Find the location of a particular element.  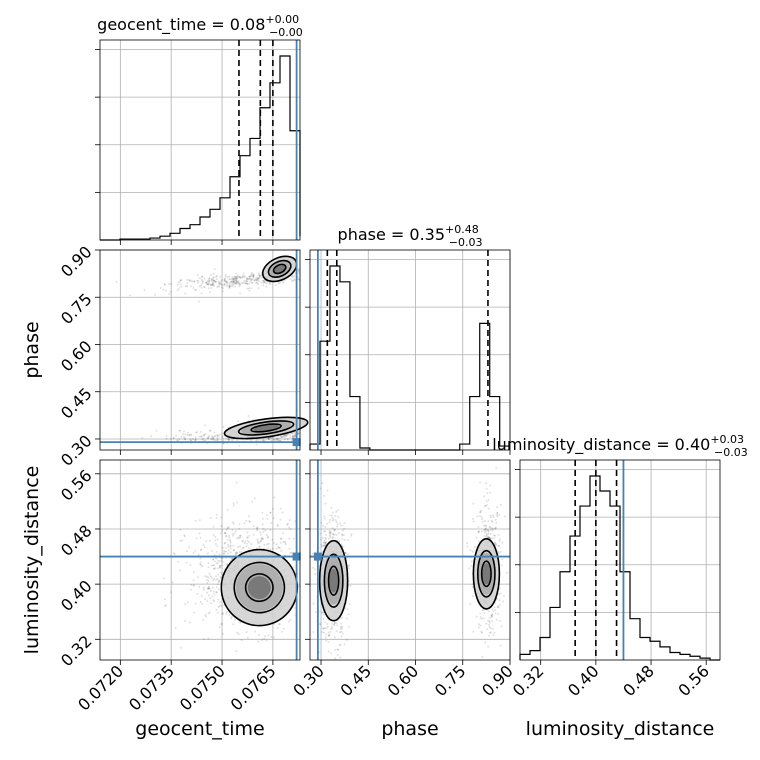

phase-title: phase = 0.35+0.48 −0.03 is located at coordinates (410, 236).